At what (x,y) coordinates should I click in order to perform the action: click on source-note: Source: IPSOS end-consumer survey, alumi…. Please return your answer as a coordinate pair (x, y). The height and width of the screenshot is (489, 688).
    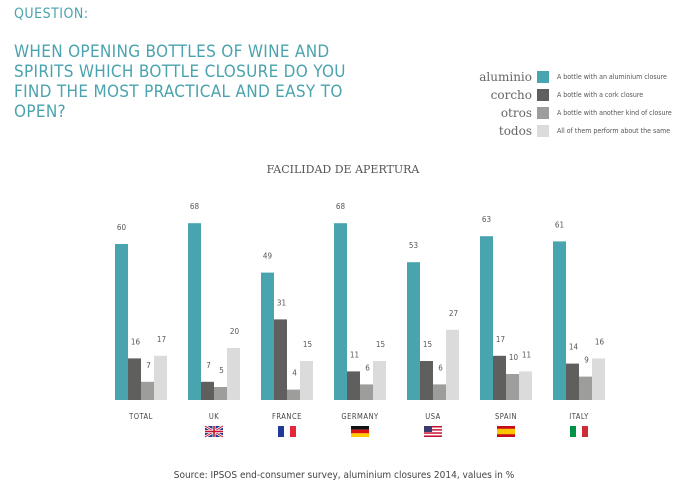
    Looking at the image, I should click on (344, 475).